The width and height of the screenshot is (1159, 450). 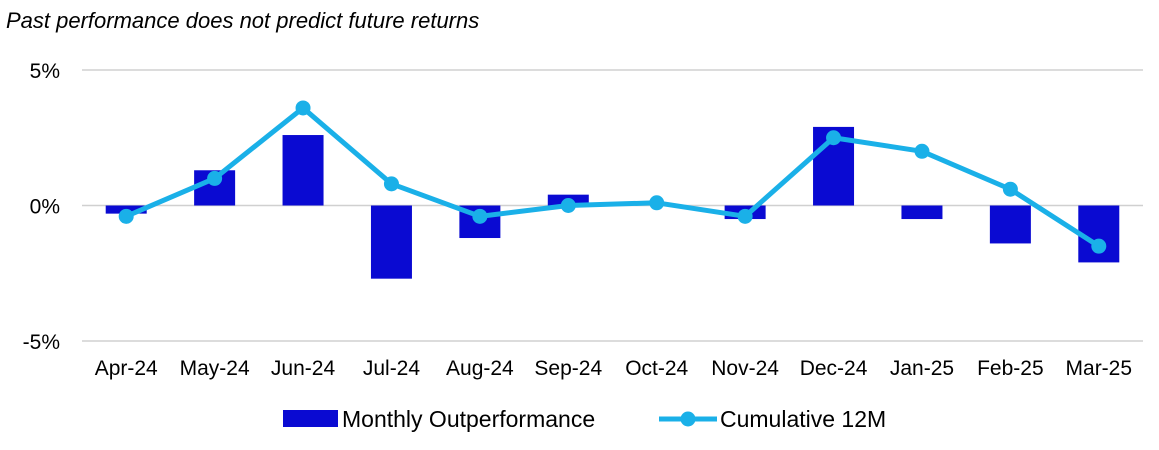 What do you see at coordinates (834, 368) in the screenshot?
I see `x-tick-label: Dec-24` at bounding box center [834, 368].